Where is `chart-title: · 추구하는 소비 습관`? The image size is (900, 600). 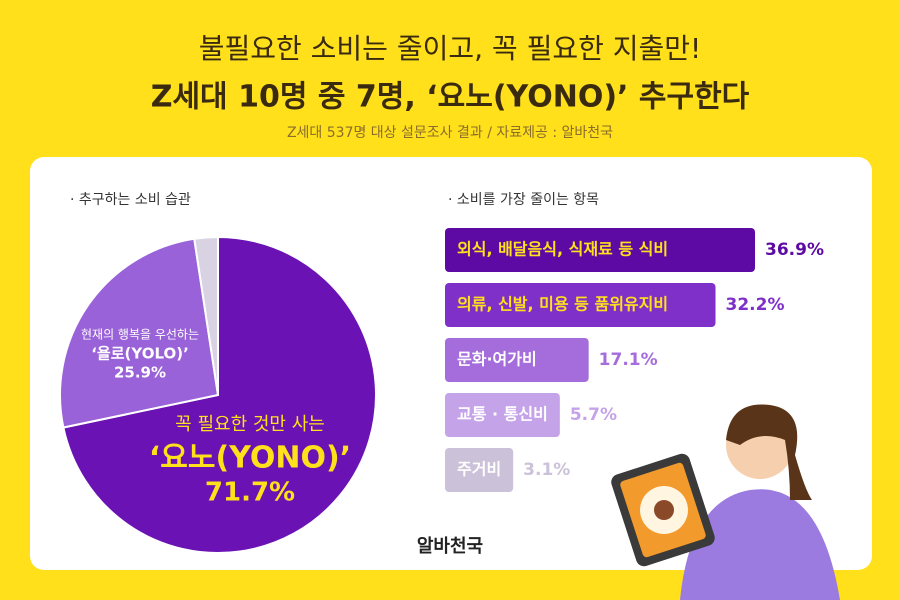 chart-title: · 추구하는 소비 습관 is located at coordinates (130, 200).